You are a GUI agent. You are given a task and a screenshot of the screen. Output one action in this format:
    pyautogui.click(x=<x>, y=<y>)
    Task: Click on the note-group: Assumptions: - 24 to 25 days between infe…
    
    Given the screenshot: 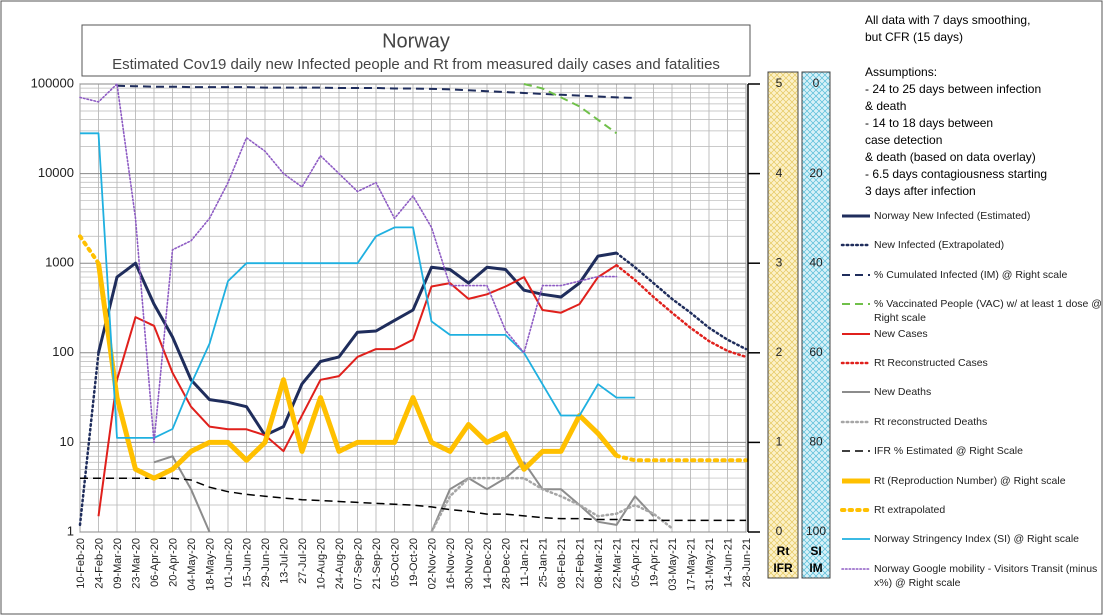 What is the action you would take?
    pyautogui.click(x=982, y=132)
    